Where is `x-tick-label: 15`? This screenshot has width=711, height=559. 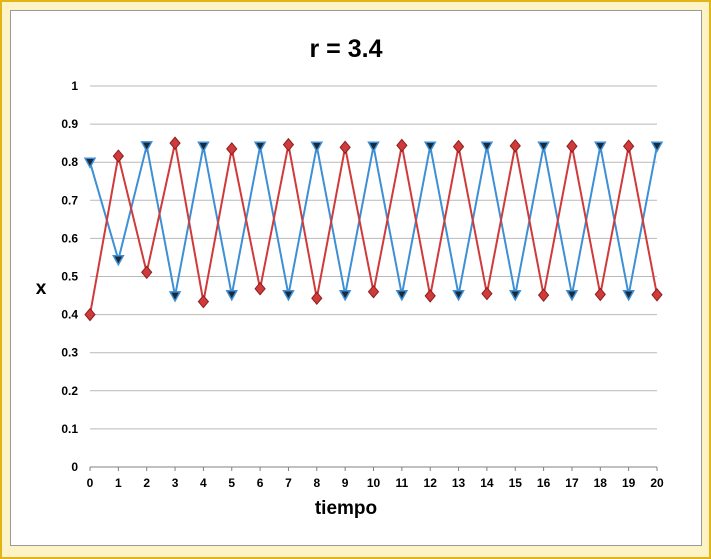 x-tick-label: 15 is located at coordinates (516, 483).